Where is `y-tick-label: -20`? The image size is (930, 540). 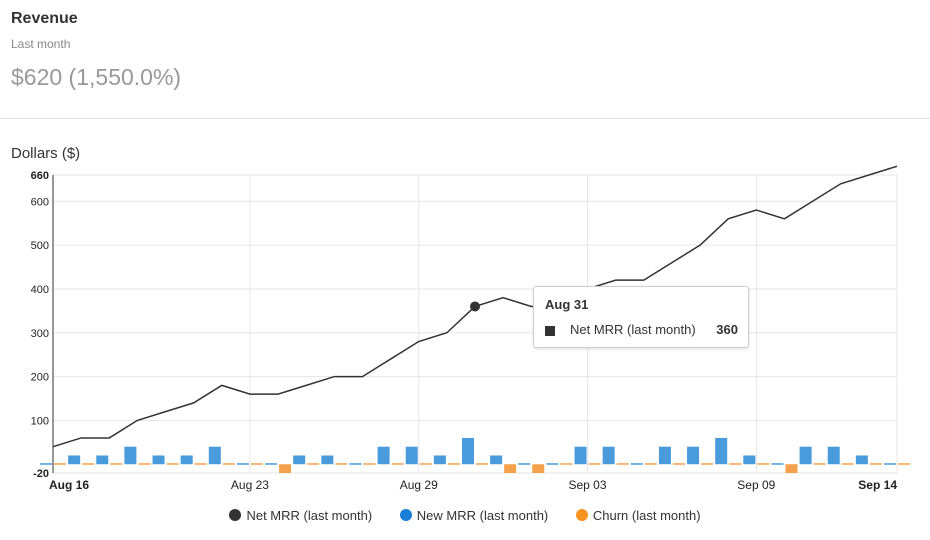 y-tick-label: -20 is located at coordinates (41, 474).